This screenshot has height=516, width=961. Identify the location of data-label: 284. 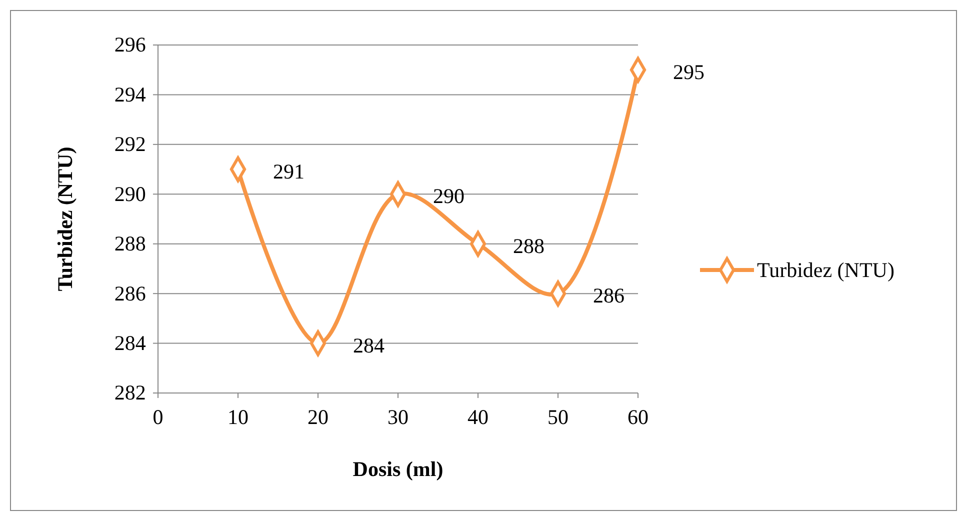
(369, 345).